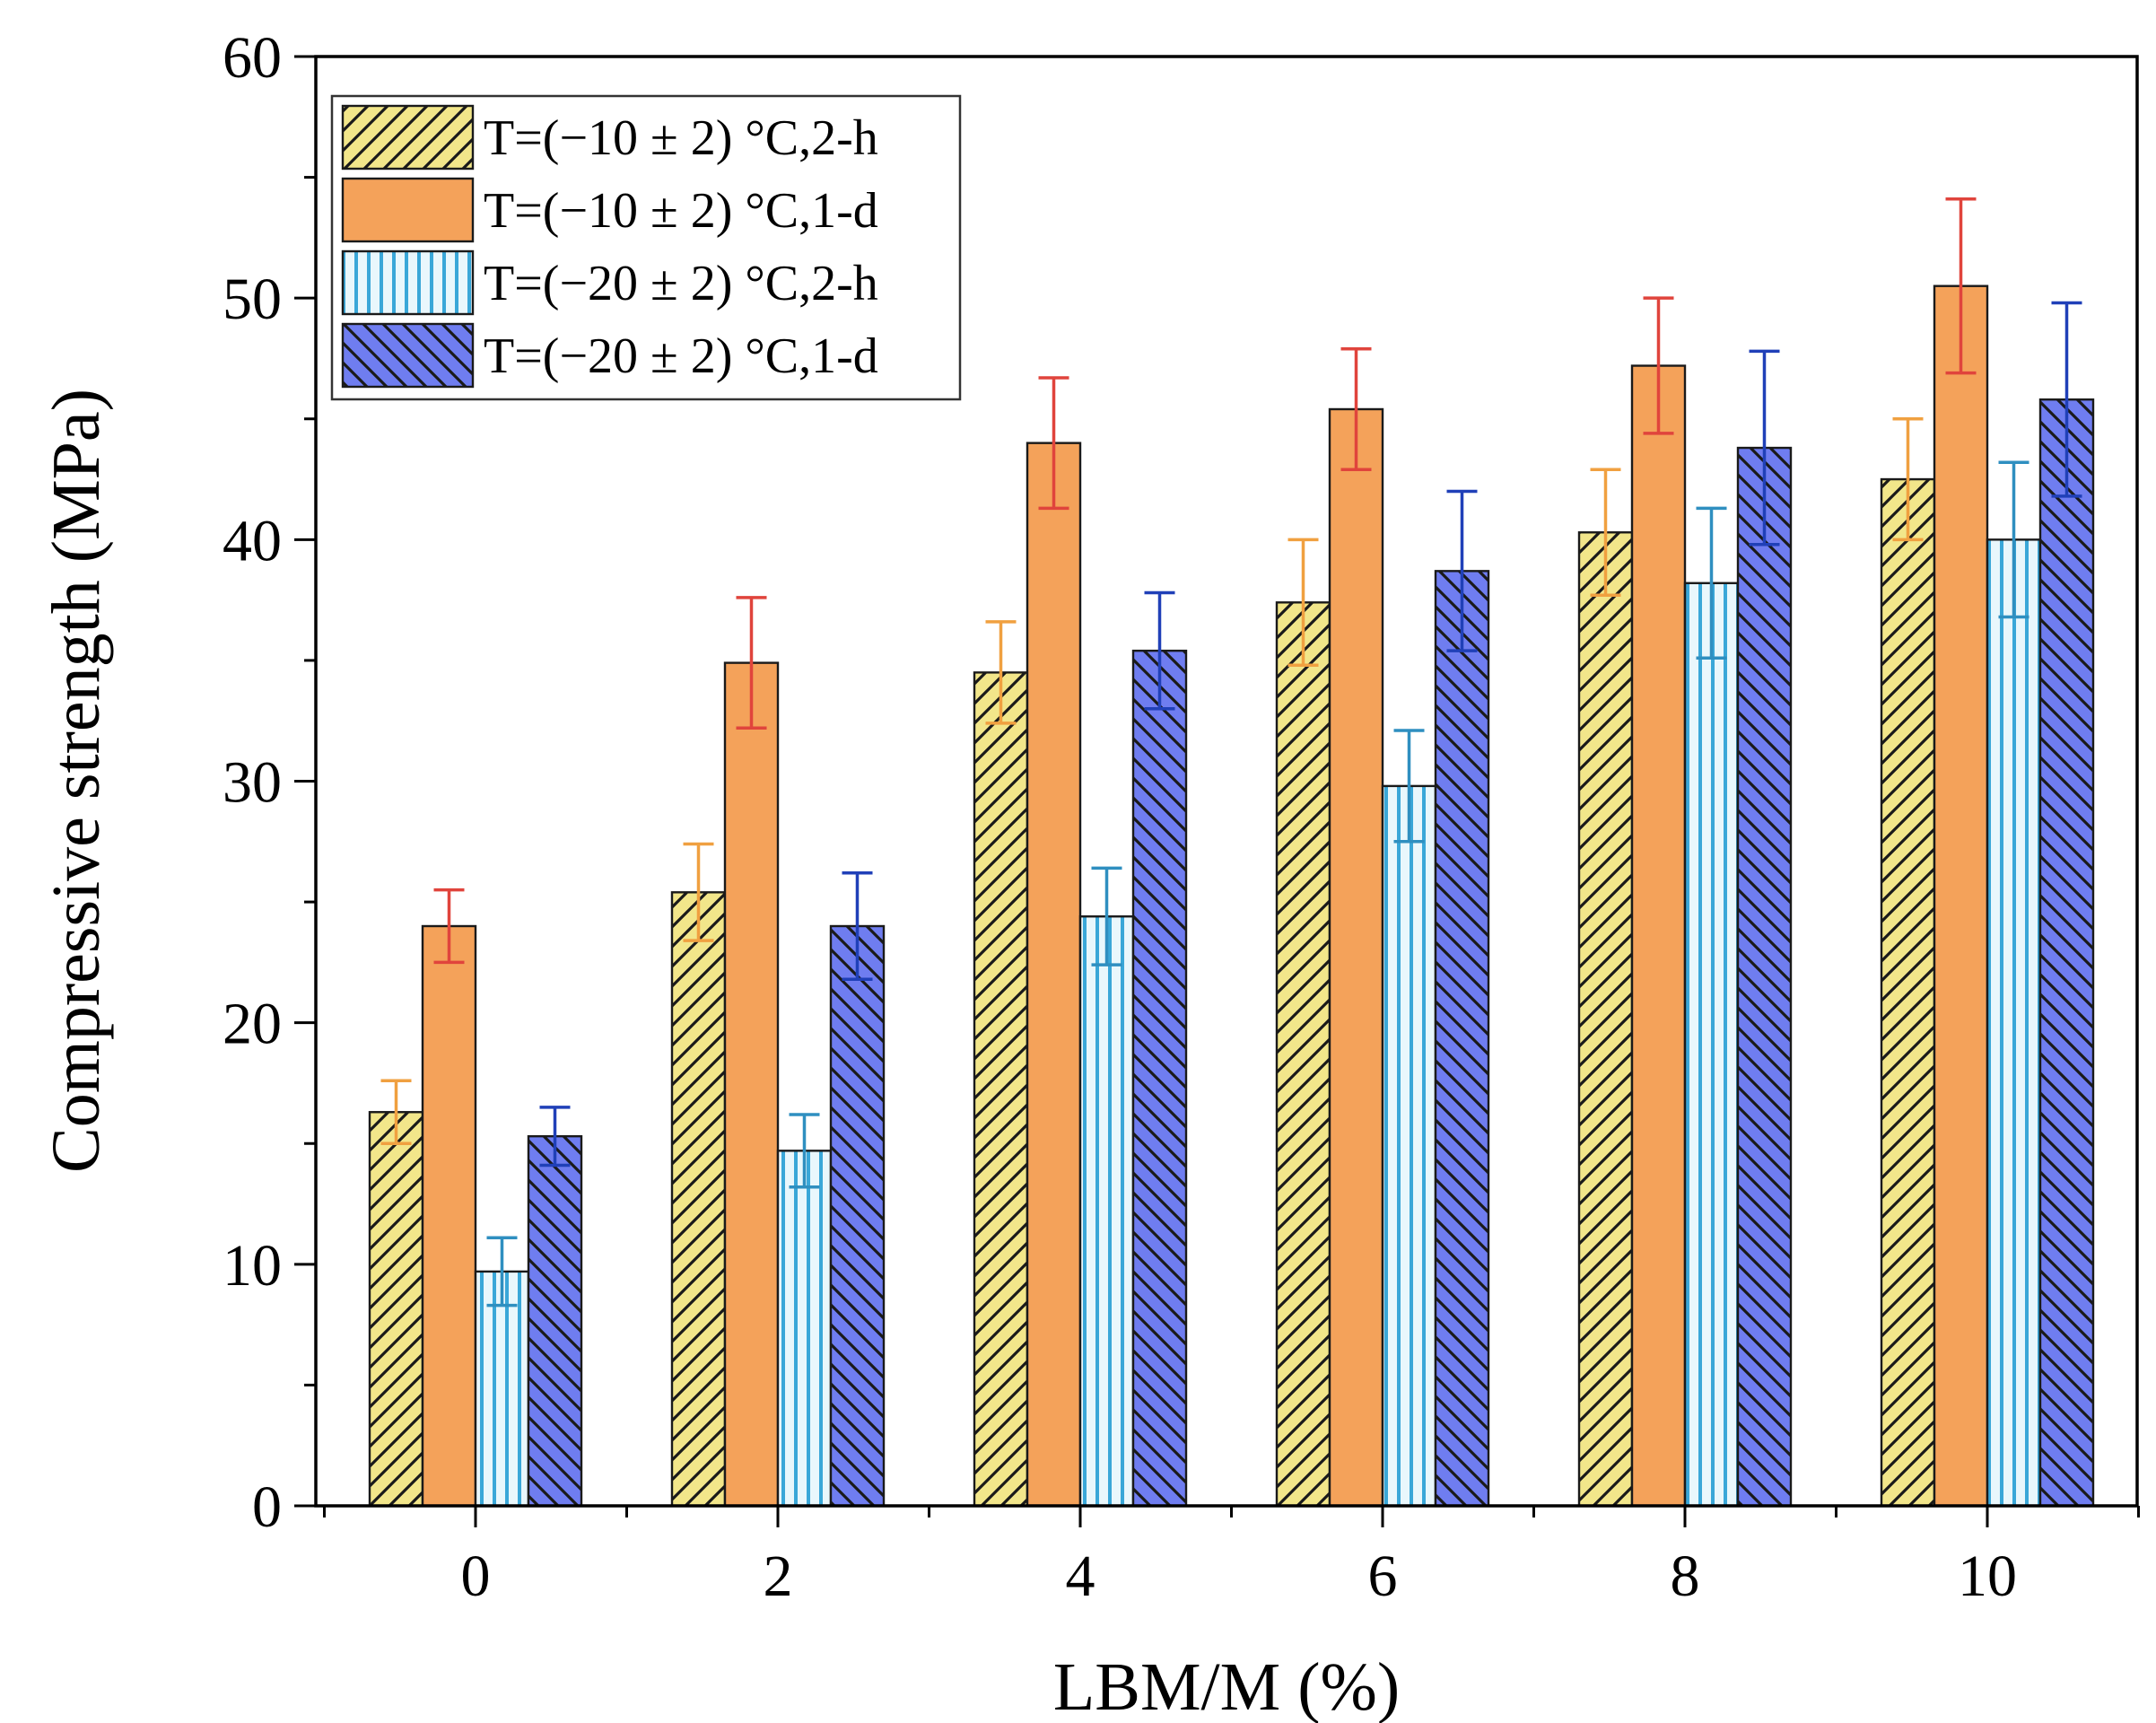  Describe the element at coordinates (252, 783) in the screenshot. I see `y-tick-label: 30` at that location.